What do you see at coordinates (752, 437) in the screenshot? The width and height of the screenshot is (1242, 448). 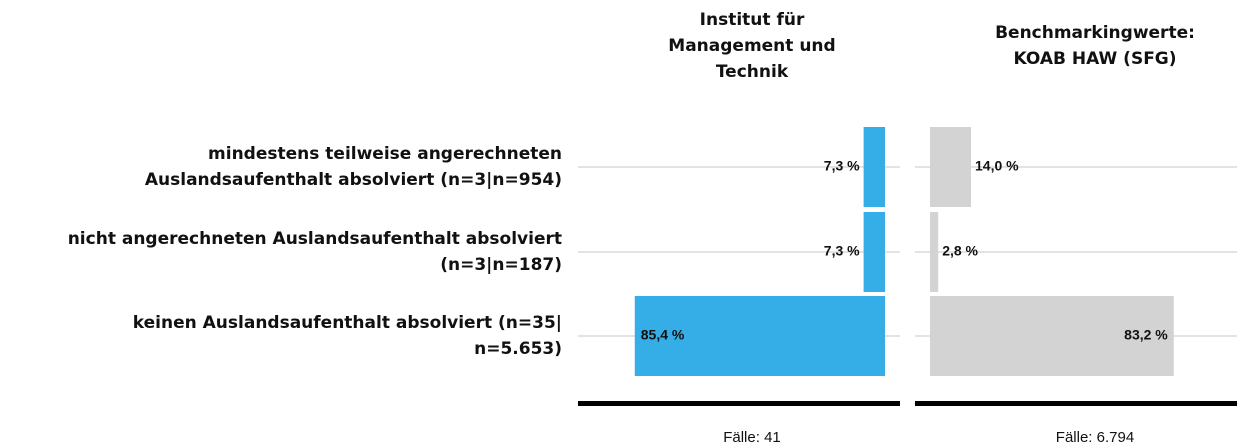 I see `case-count: Fälle: 41` at bounding box center [752, 437].